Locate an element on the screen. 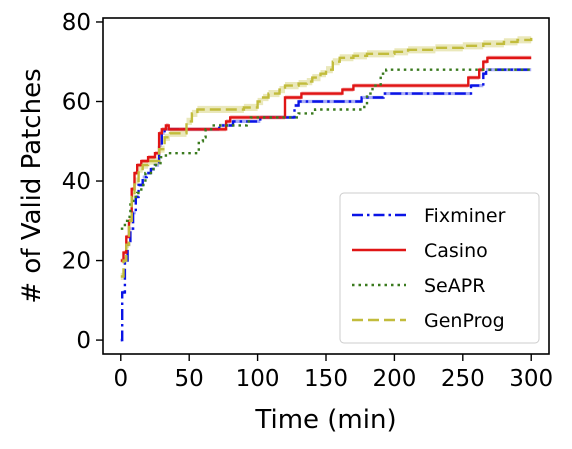 The image size is (572, 449). x-tick-label: 250 is located at coordinates (463, 379).